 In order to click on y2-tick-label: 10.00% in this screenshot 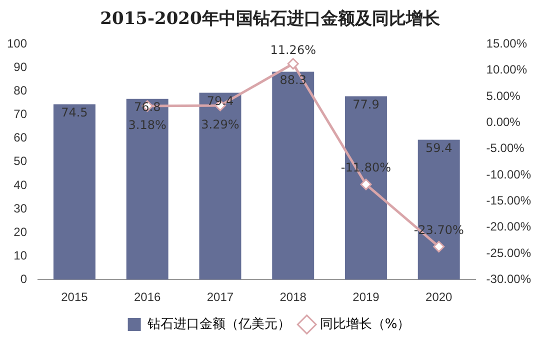, I will do `click(507, 69)`.